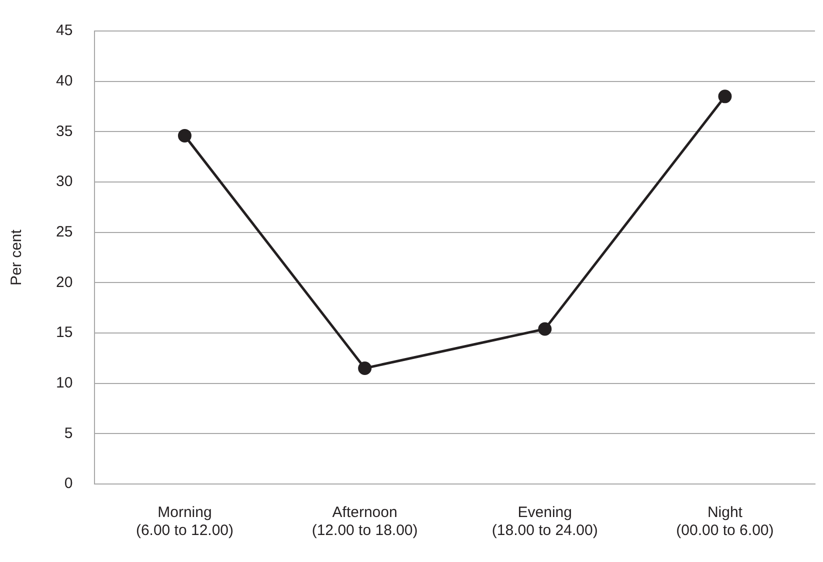 The image size is (823, 562). I want to click on y-tick-label: 25, so click(64, 231).